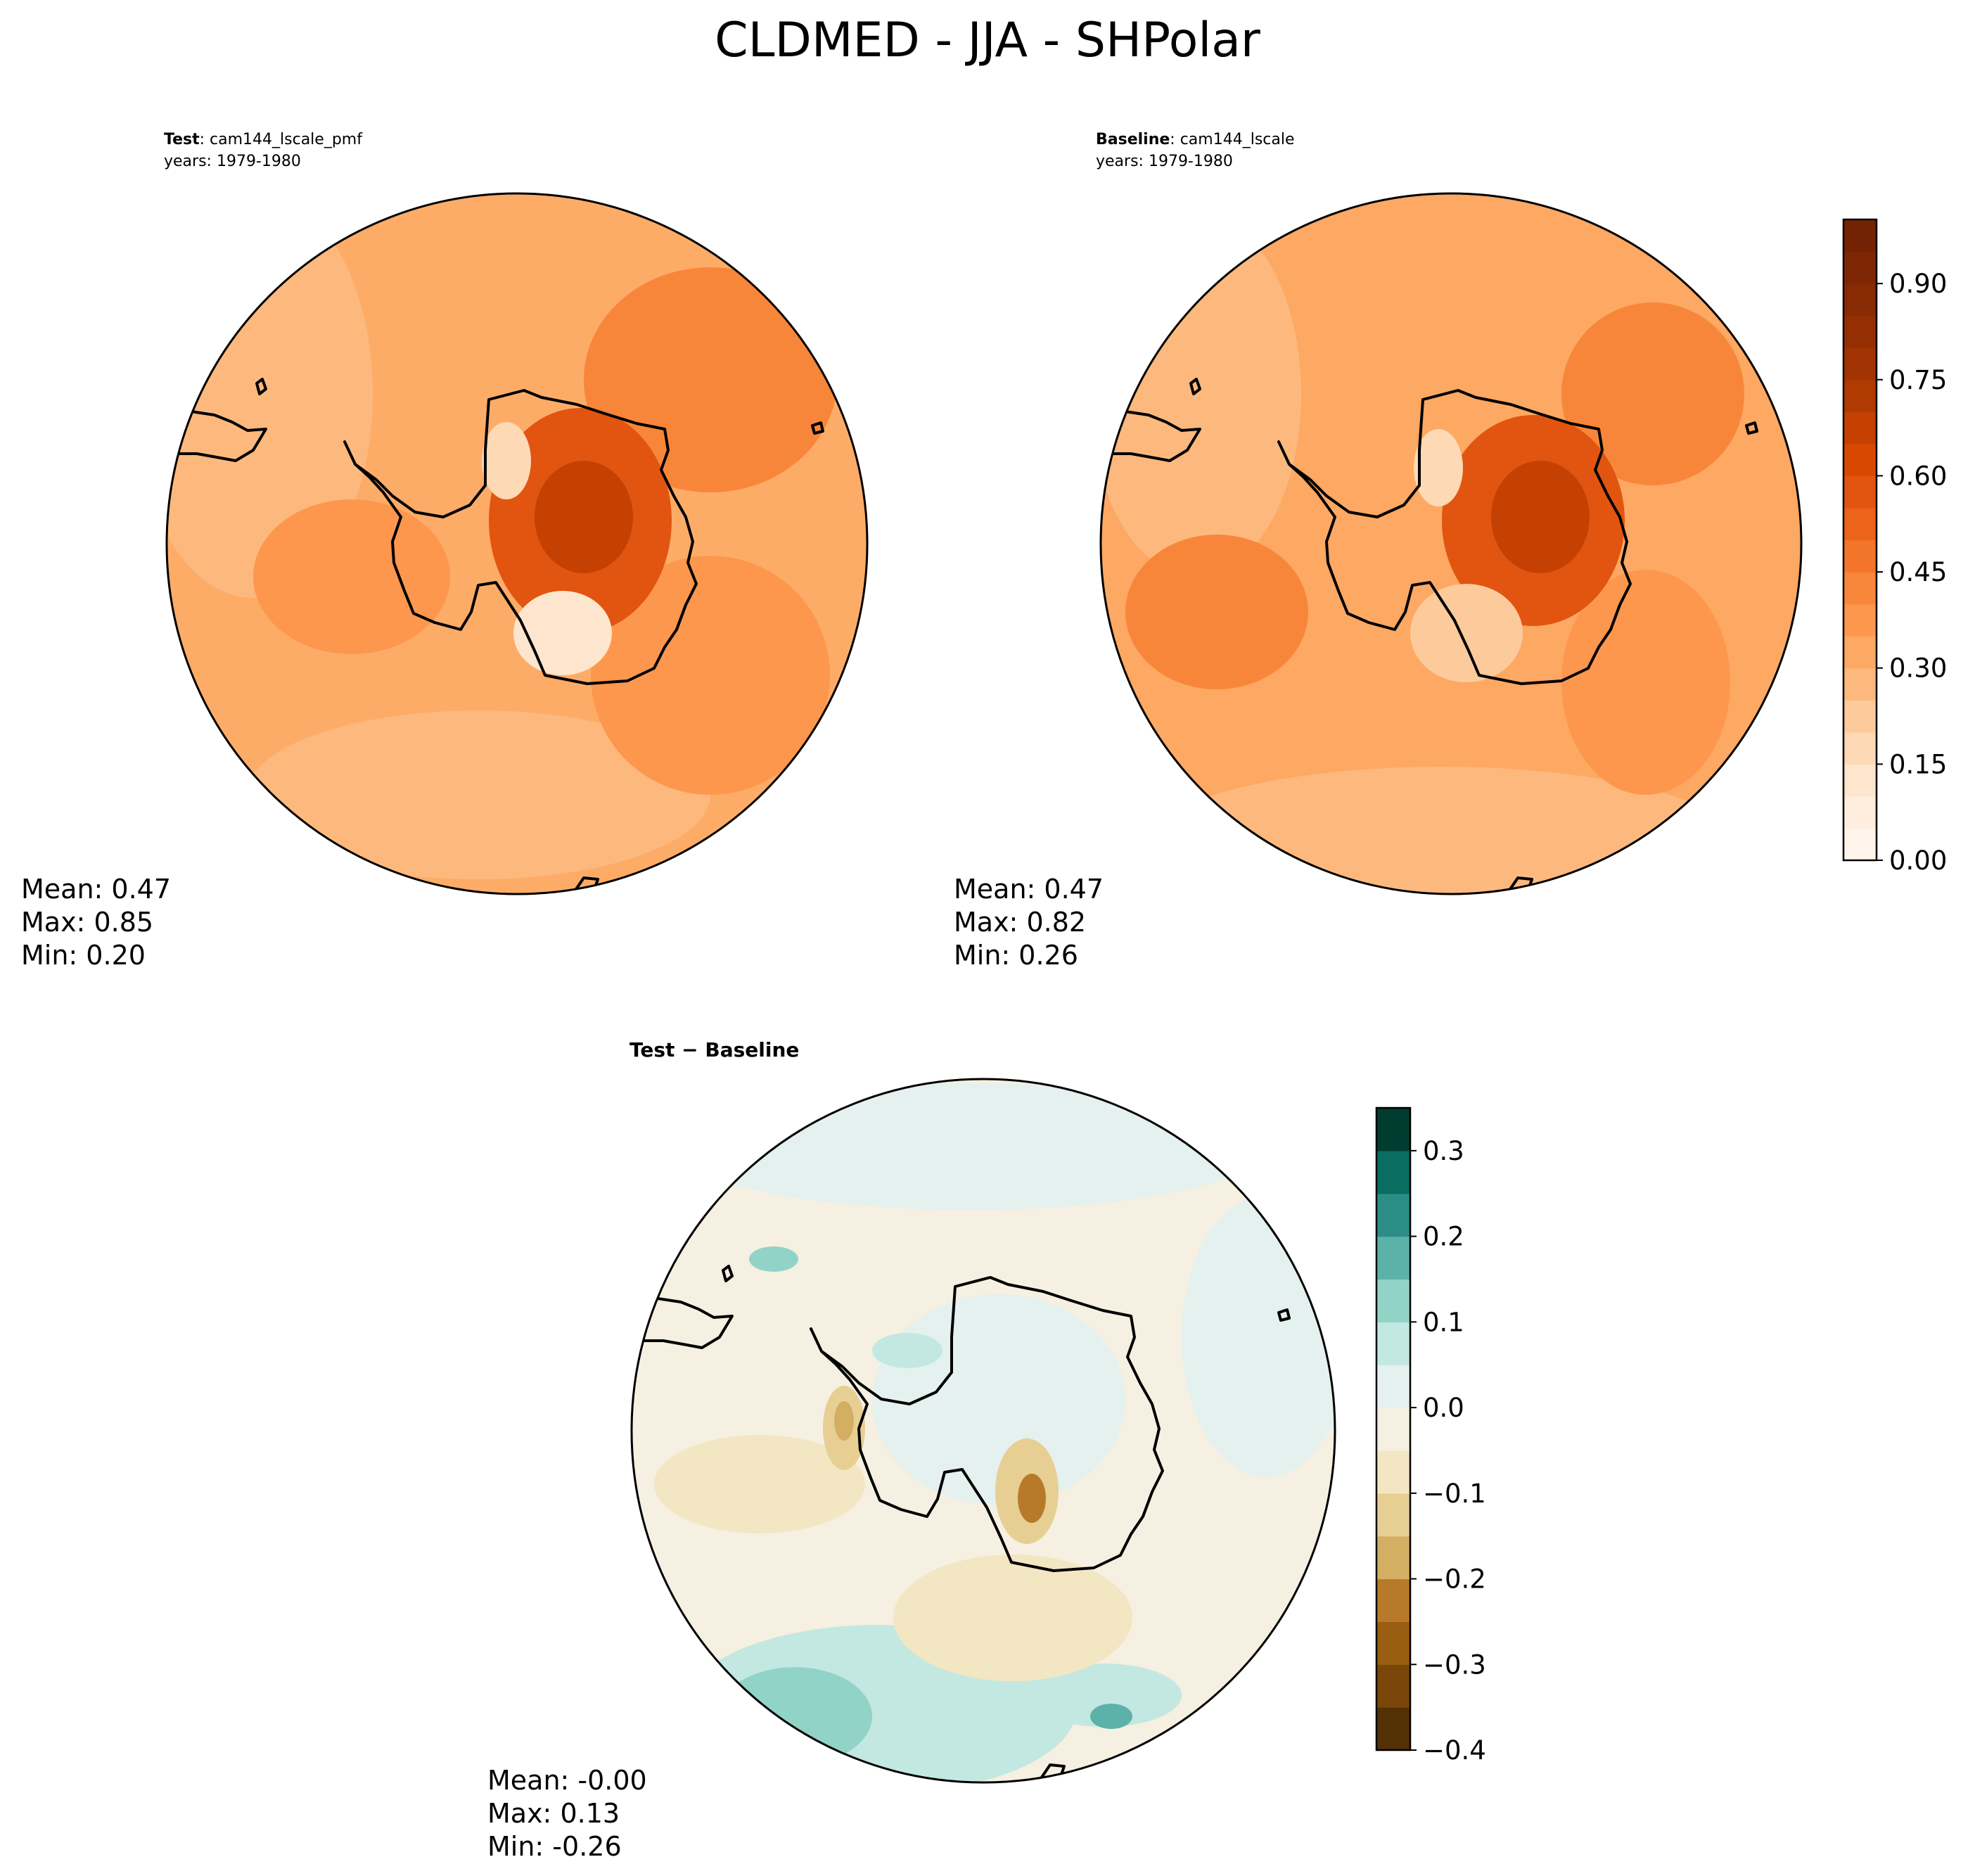 The image size is (1975, 1876). What do you see at coordinates (1232, 139) in the screenshot?
I see `panel-baseline-label-rest: : cam144_lscale` at bounding box center [1232, 139].